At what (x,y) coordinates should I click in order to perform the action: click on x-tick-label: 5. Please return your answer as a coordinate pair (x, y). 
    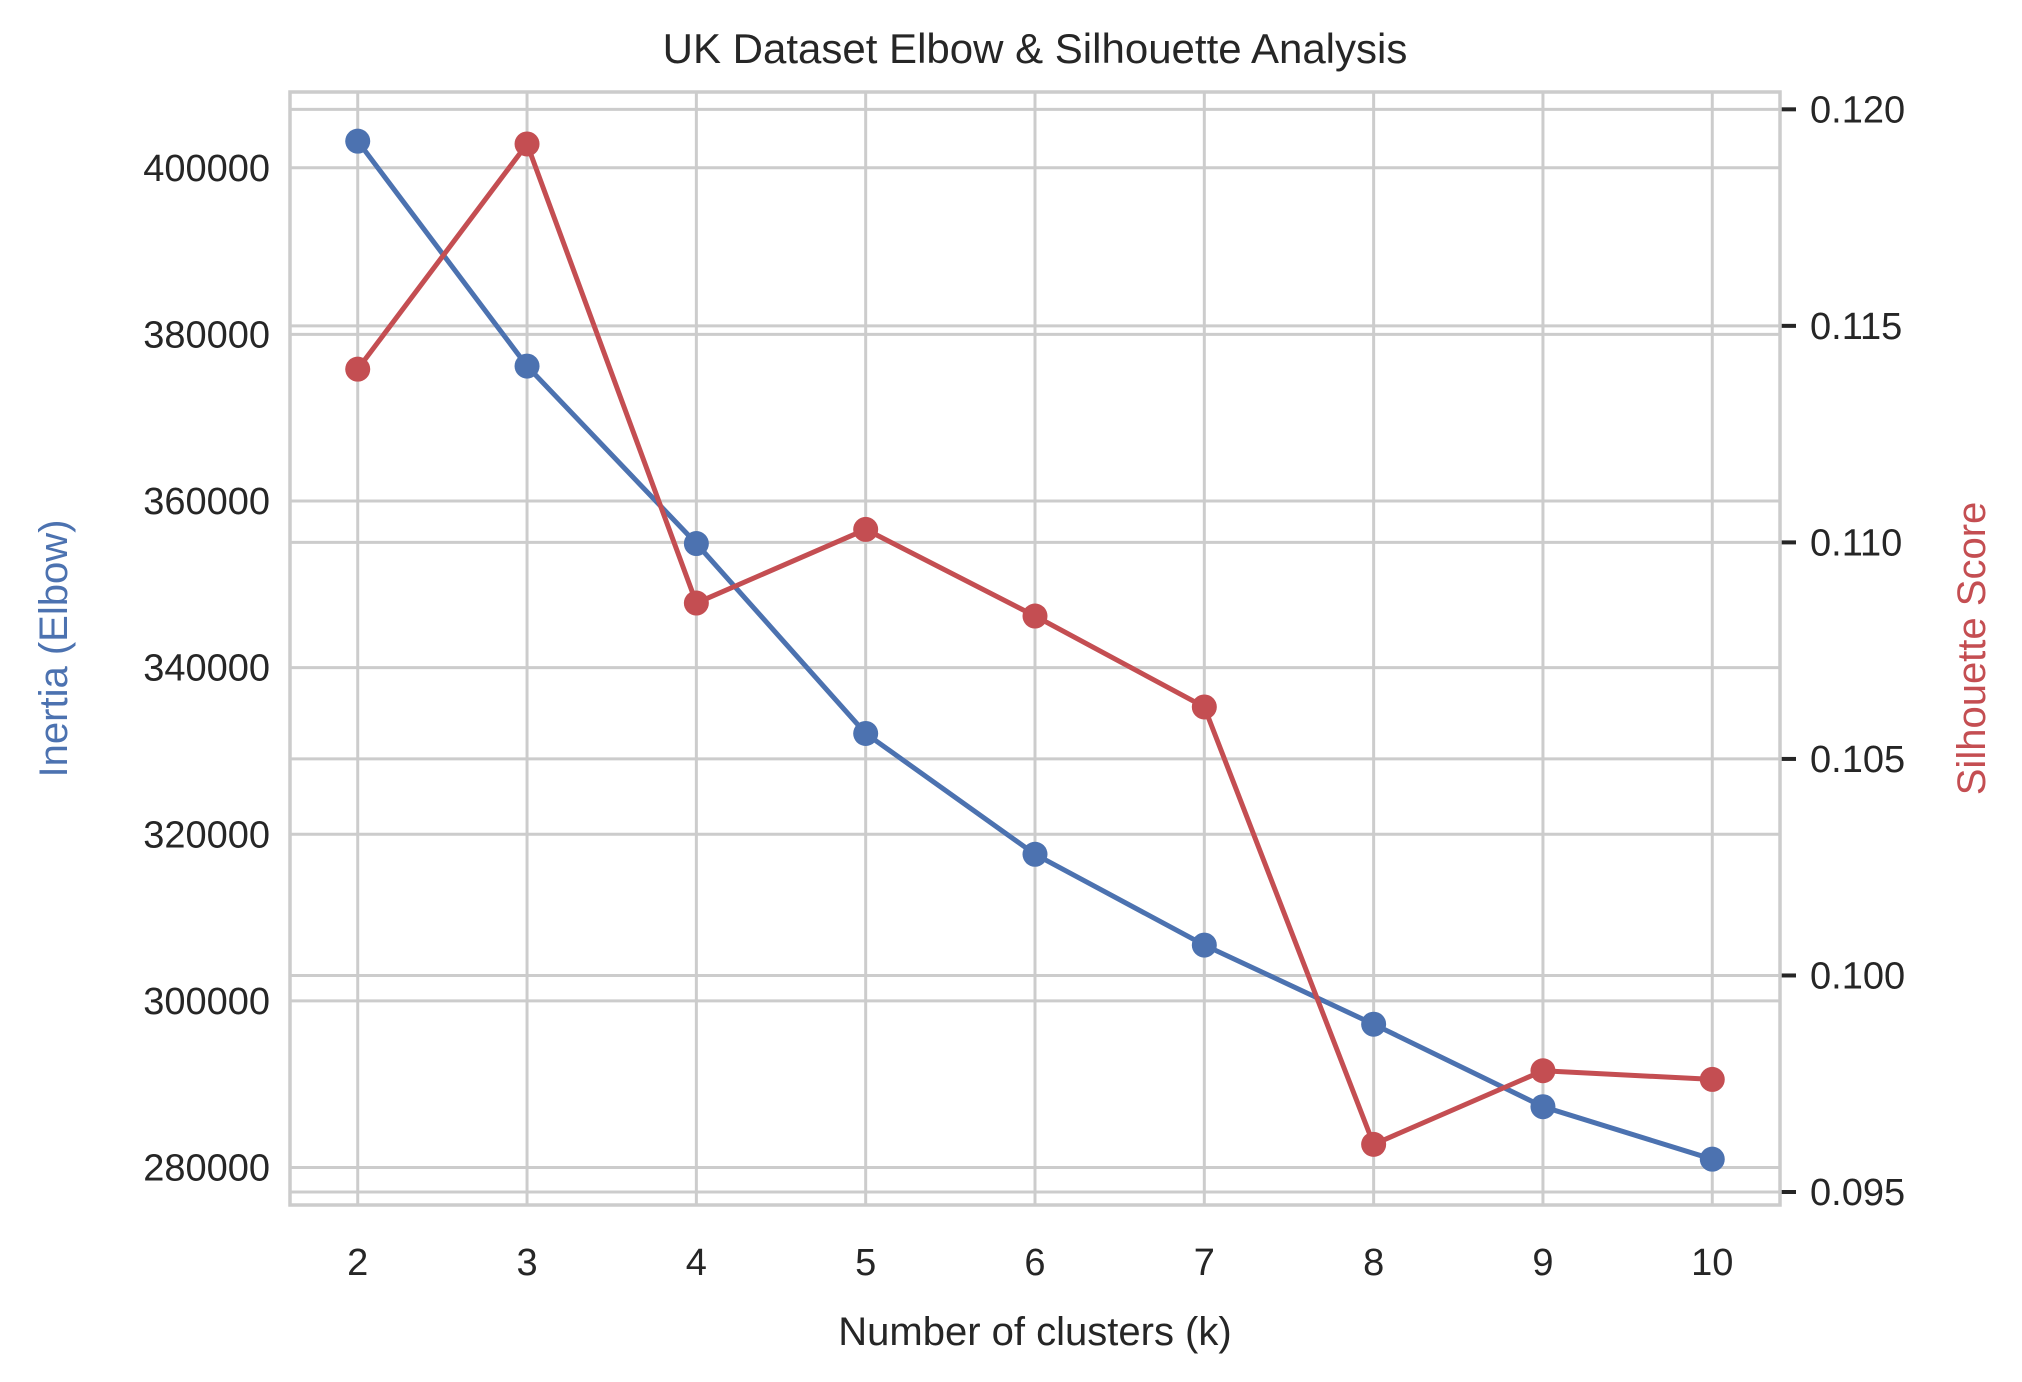
    Looking at the image, I should click on (865, 1263).